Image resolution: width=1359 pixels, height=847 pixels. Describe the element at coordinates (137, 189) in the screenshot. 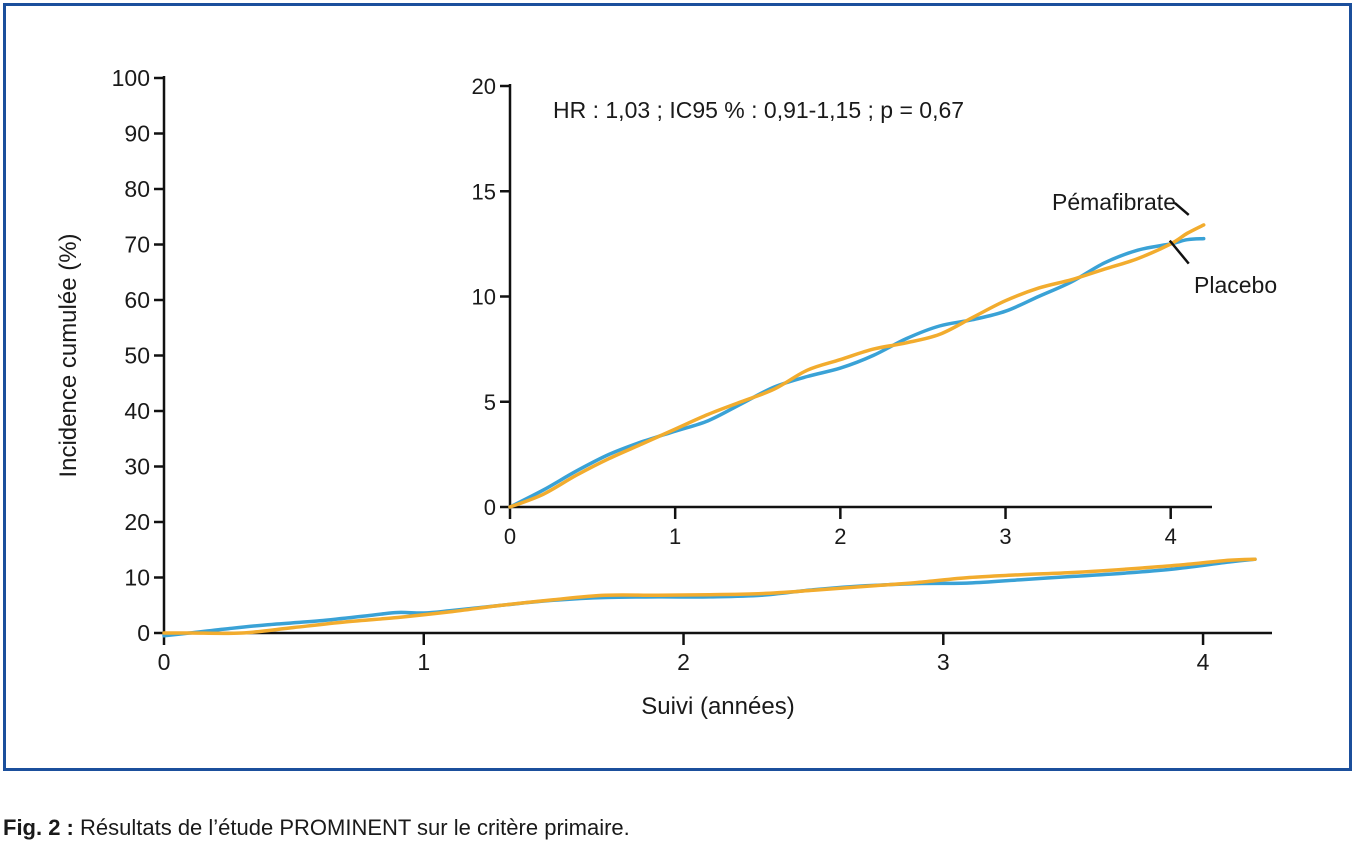

I see `y-tick-label: 80` at that location.